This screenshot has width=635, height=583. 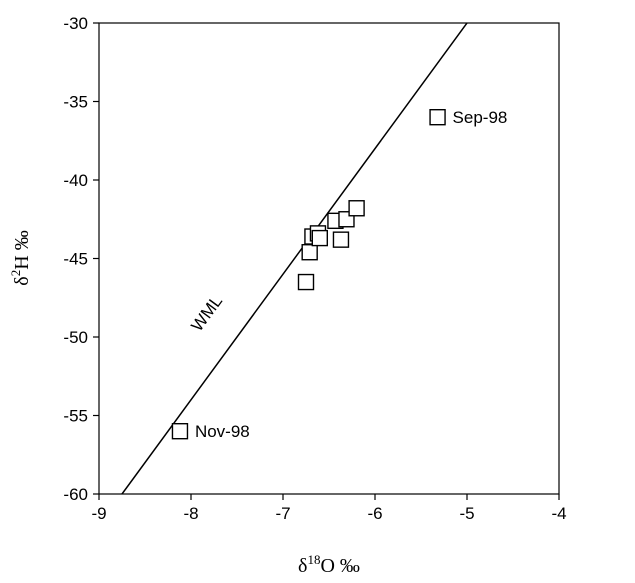 I want to click on y-tick-label: -50, so click(x=75, y=337).